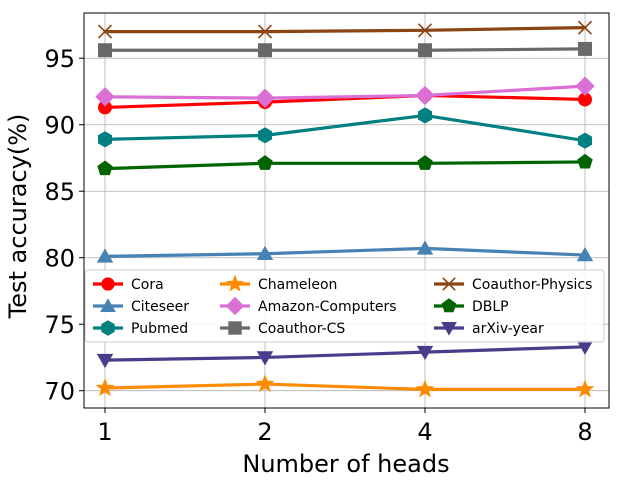 The height and width of the screenshot is (480, 640). What do you see at coordinates (18, 217) in the screenshot?
I see `y-axis-title: Test accuracy(%)` at bounding box center [18, 217].